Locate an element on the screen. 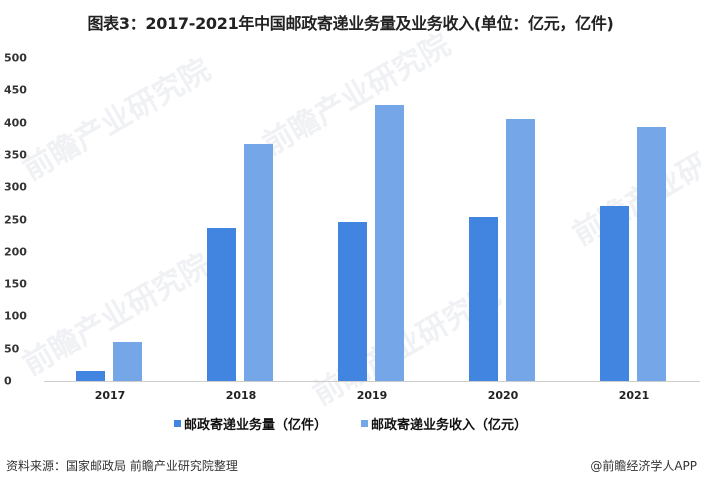 The image size is (701, 487). y-tick-label: 50 is located at coordinates (12, 349).